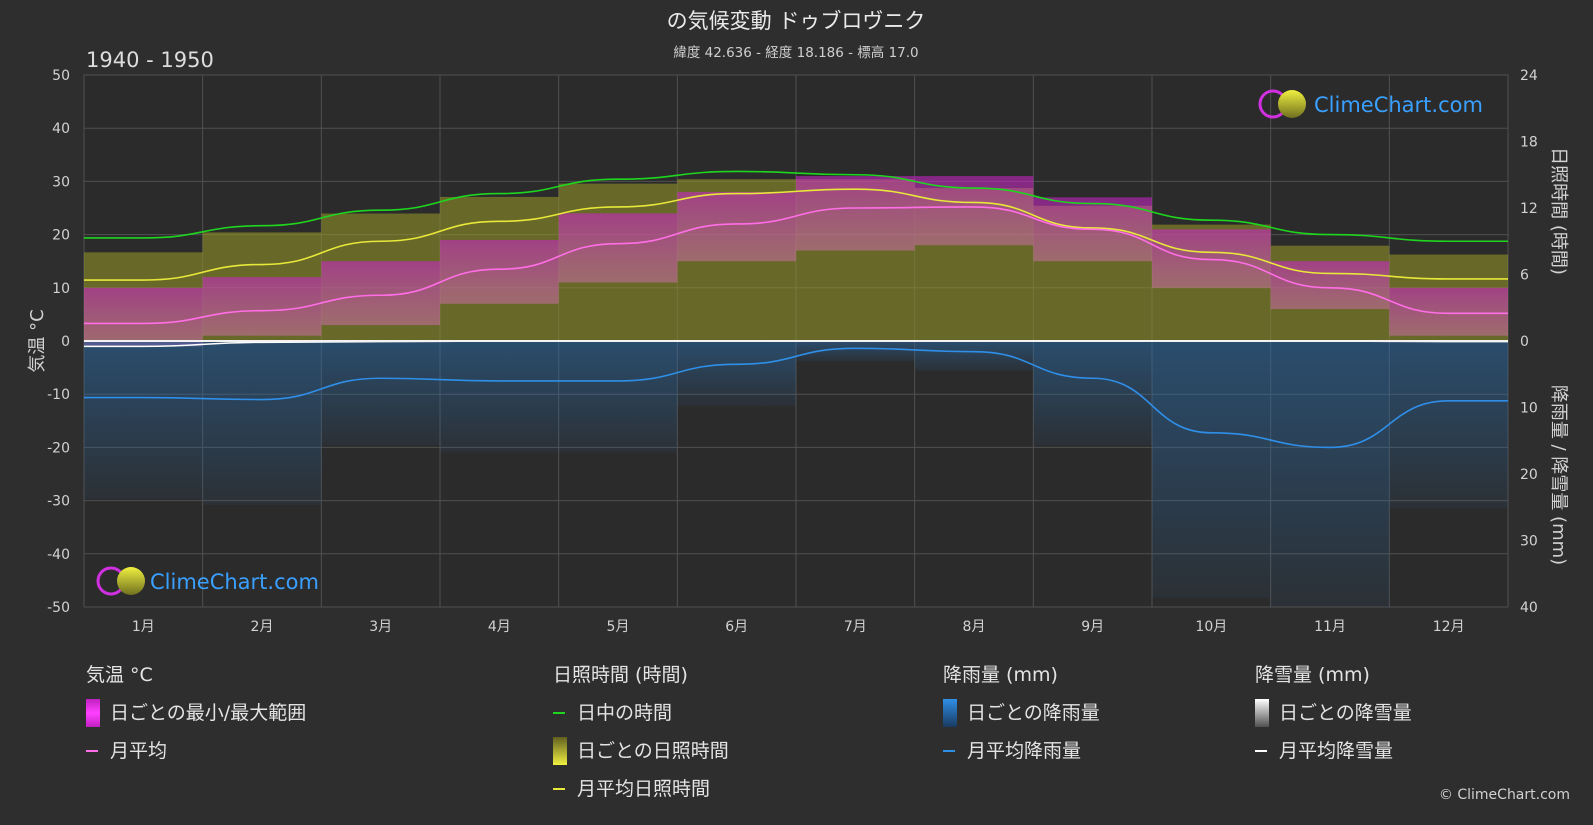 Image resolution: width=1593 pixels, height=825 pixels. What do you see at coordinates (618, 627) in the screenshot?
I see `x-tick-label: 5月` at bounding box center [618, 627].